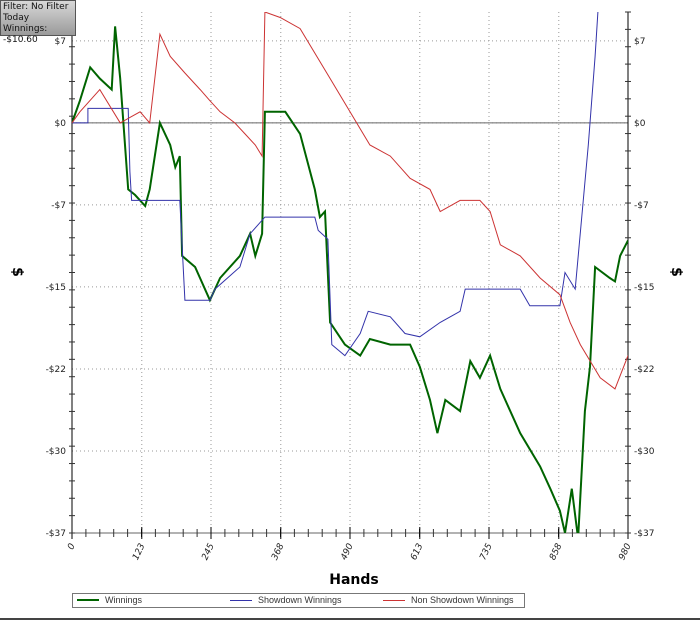 This screenshot has height=620, width=700. Describe the element at coordinates (556, 552) in the screenshot. I see `x-tick-label: 858` at that location.